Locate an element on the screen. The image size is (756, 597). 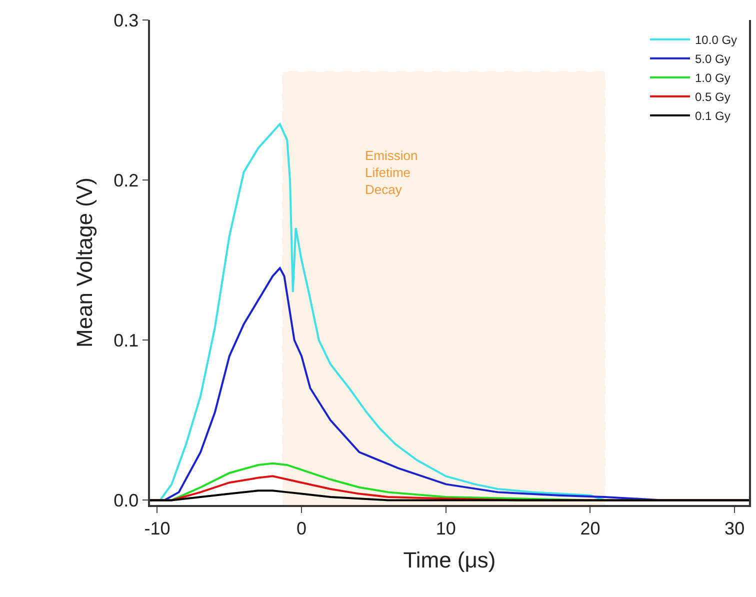
y-tick-label: 0.1 is located at coordinates (126, 340).